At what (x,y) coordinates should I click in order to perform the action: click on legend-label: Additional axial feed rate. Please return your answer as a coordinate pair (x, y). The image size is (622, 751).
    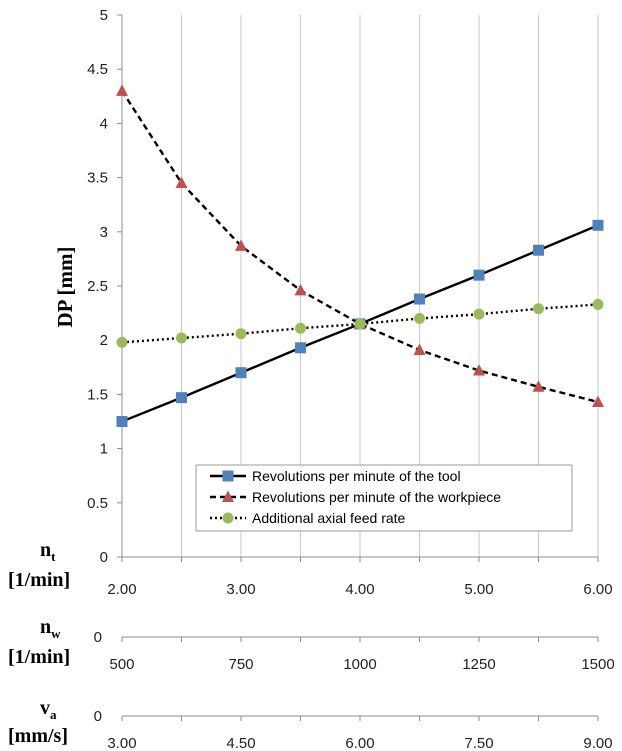
    Looking at the image, I should click on (329, 518).